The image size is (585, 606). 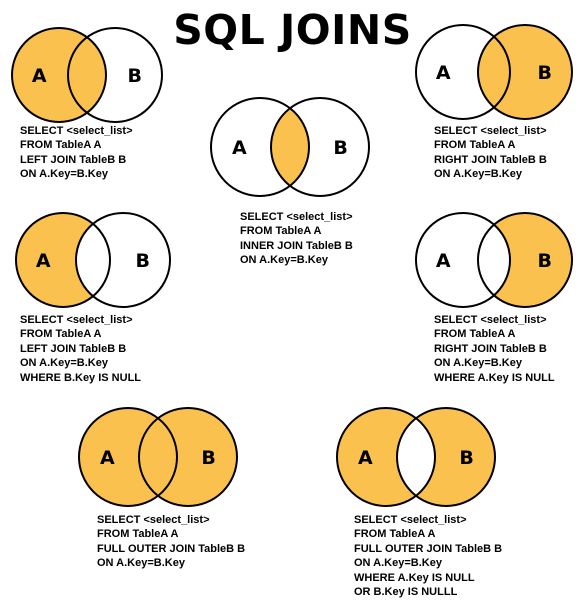 I want to click on sql-line: WHERE B.Key IS NULL, so click(x=81, y=377).